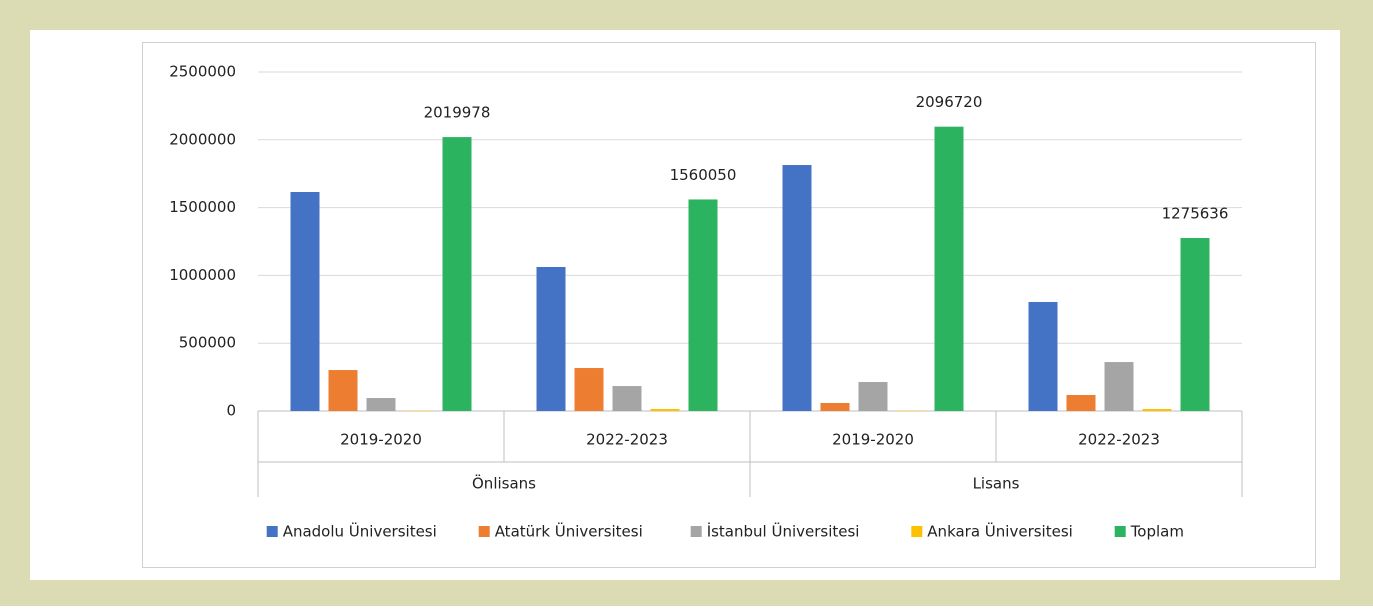 This screenshot has height=610, width=1373. I want to click on y-tick-label: 500000, so click(207, 343).